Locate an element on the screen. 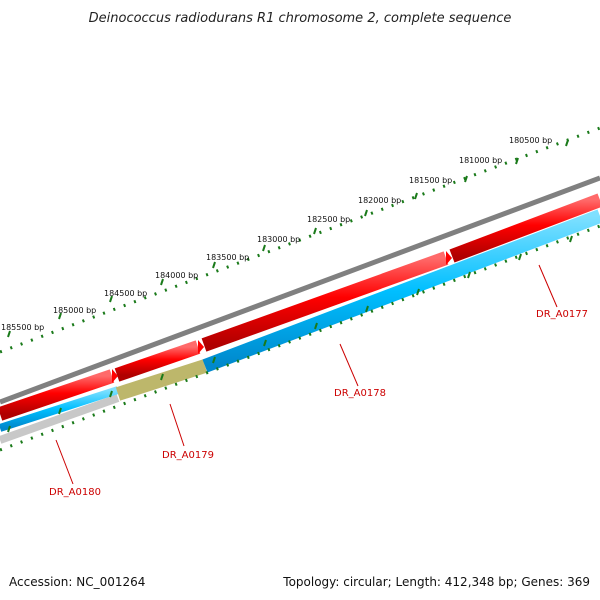 This screenshot has width=600, height=600. scale-label: 185000 bp is located at coordinates (74, 310).